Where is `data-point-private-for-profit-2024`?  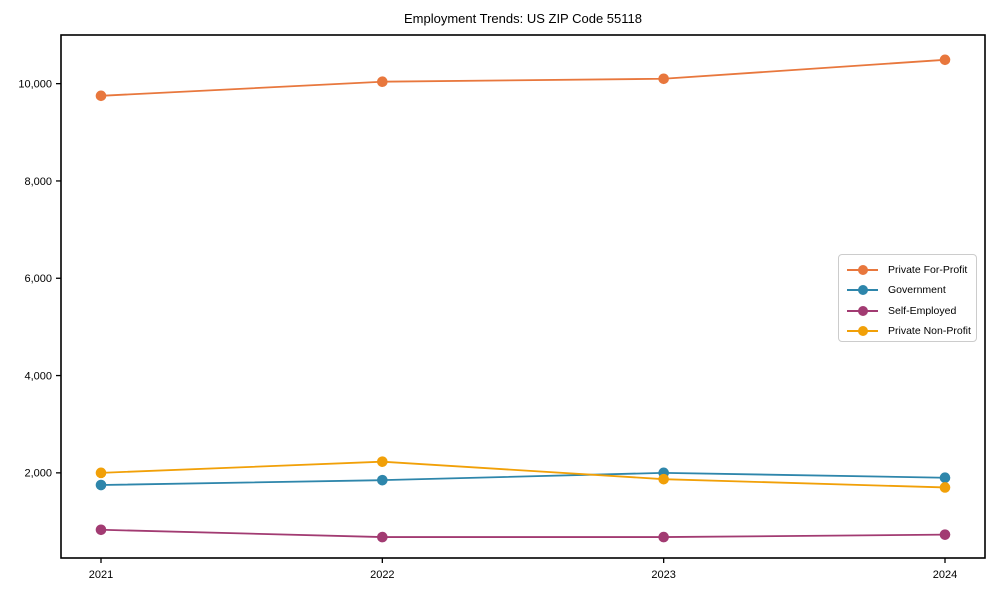 data-point-private-for-profit-2024 is located at coordinates (945, 60).